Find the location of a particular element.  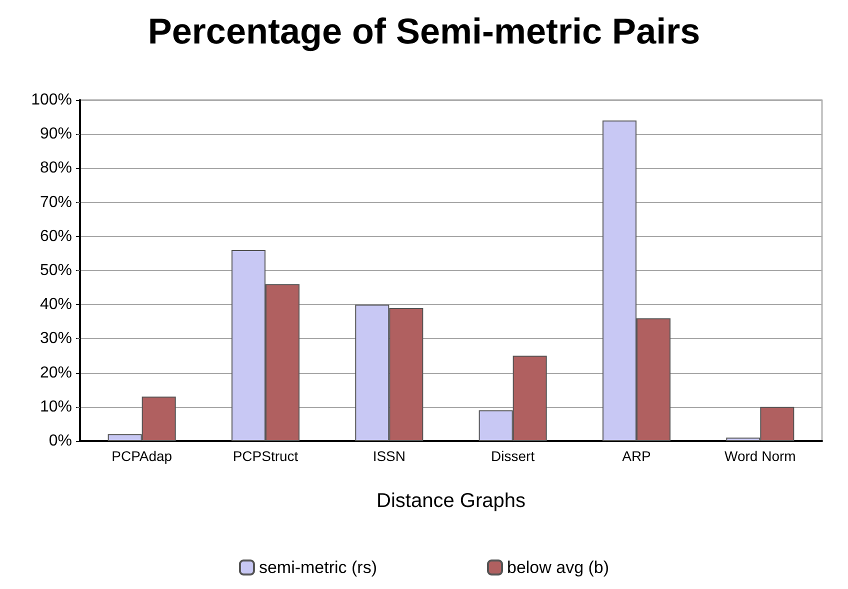

y-tick-label: 0% is located at coordinates (60, 441).